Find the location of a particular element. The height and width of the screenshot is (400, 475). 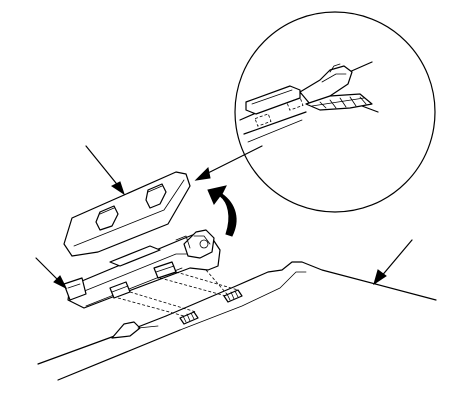

bracket-hook is located at coordinates (199, 244).